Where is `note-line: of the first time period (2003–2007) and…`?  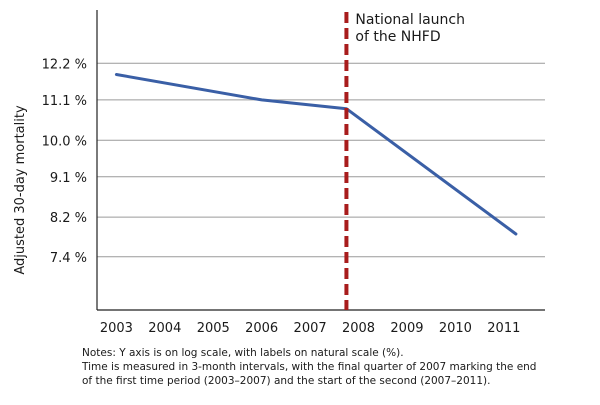
note-line: of the first time period (2003–2007) and… is located at coordinates (286, 381).